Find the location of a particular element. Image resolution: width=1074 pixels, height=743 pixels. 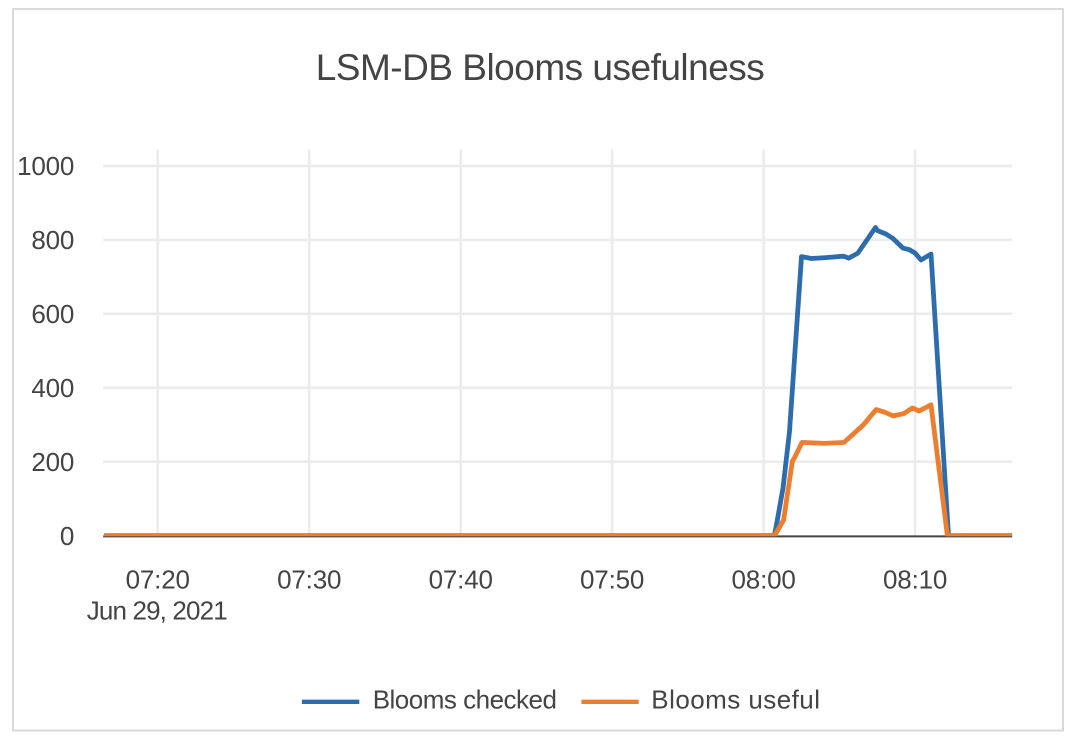

svg-text: 200 is located at coordinates (52, 462).